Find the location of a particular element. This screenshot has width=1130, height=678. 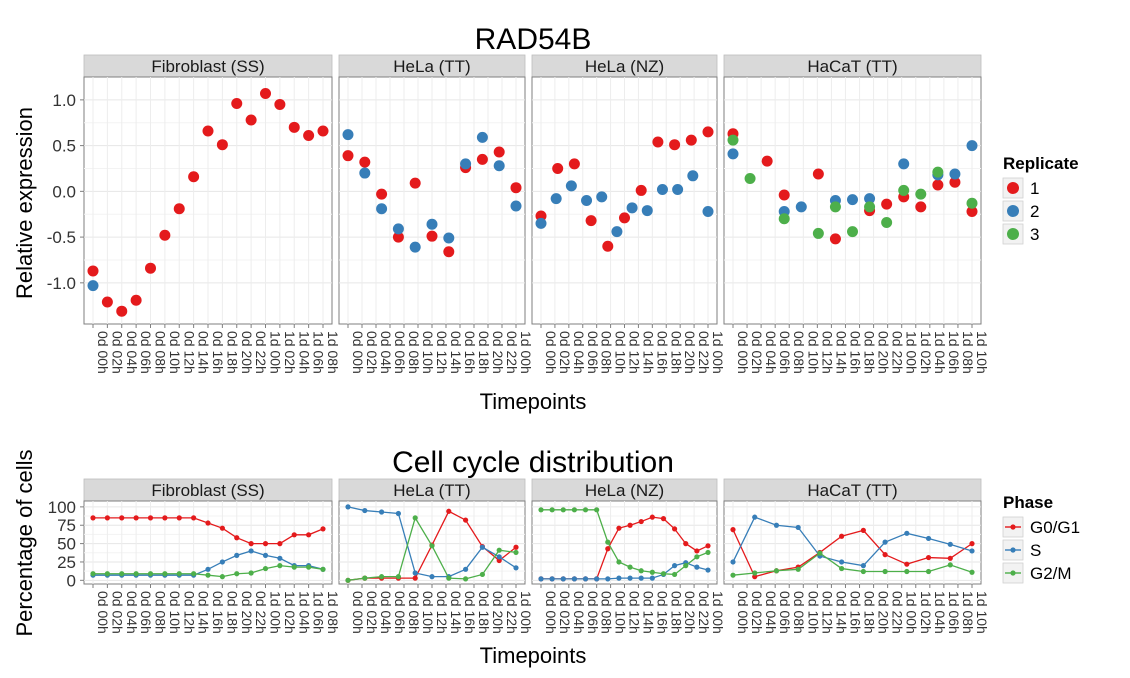

bottom-facet-label: HeLa (TT) is located at coordinates (431, 490).